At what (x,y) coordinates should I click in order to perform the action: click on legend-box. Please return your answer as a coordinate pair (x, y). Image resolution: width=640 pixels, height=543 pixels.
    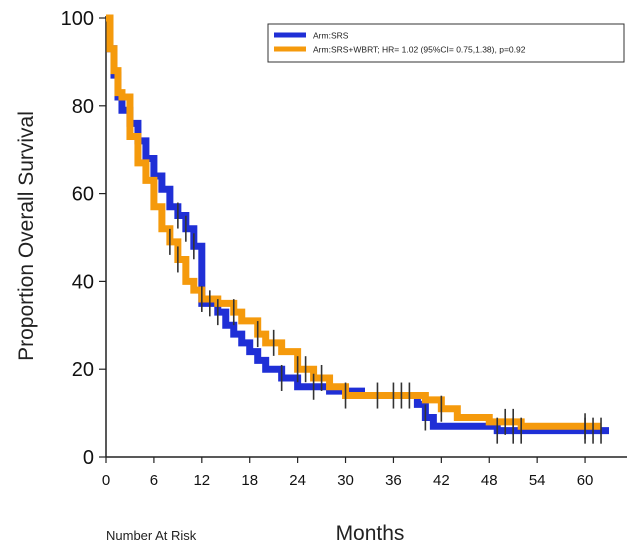
    Looking at the image, I should click on (446, 43).